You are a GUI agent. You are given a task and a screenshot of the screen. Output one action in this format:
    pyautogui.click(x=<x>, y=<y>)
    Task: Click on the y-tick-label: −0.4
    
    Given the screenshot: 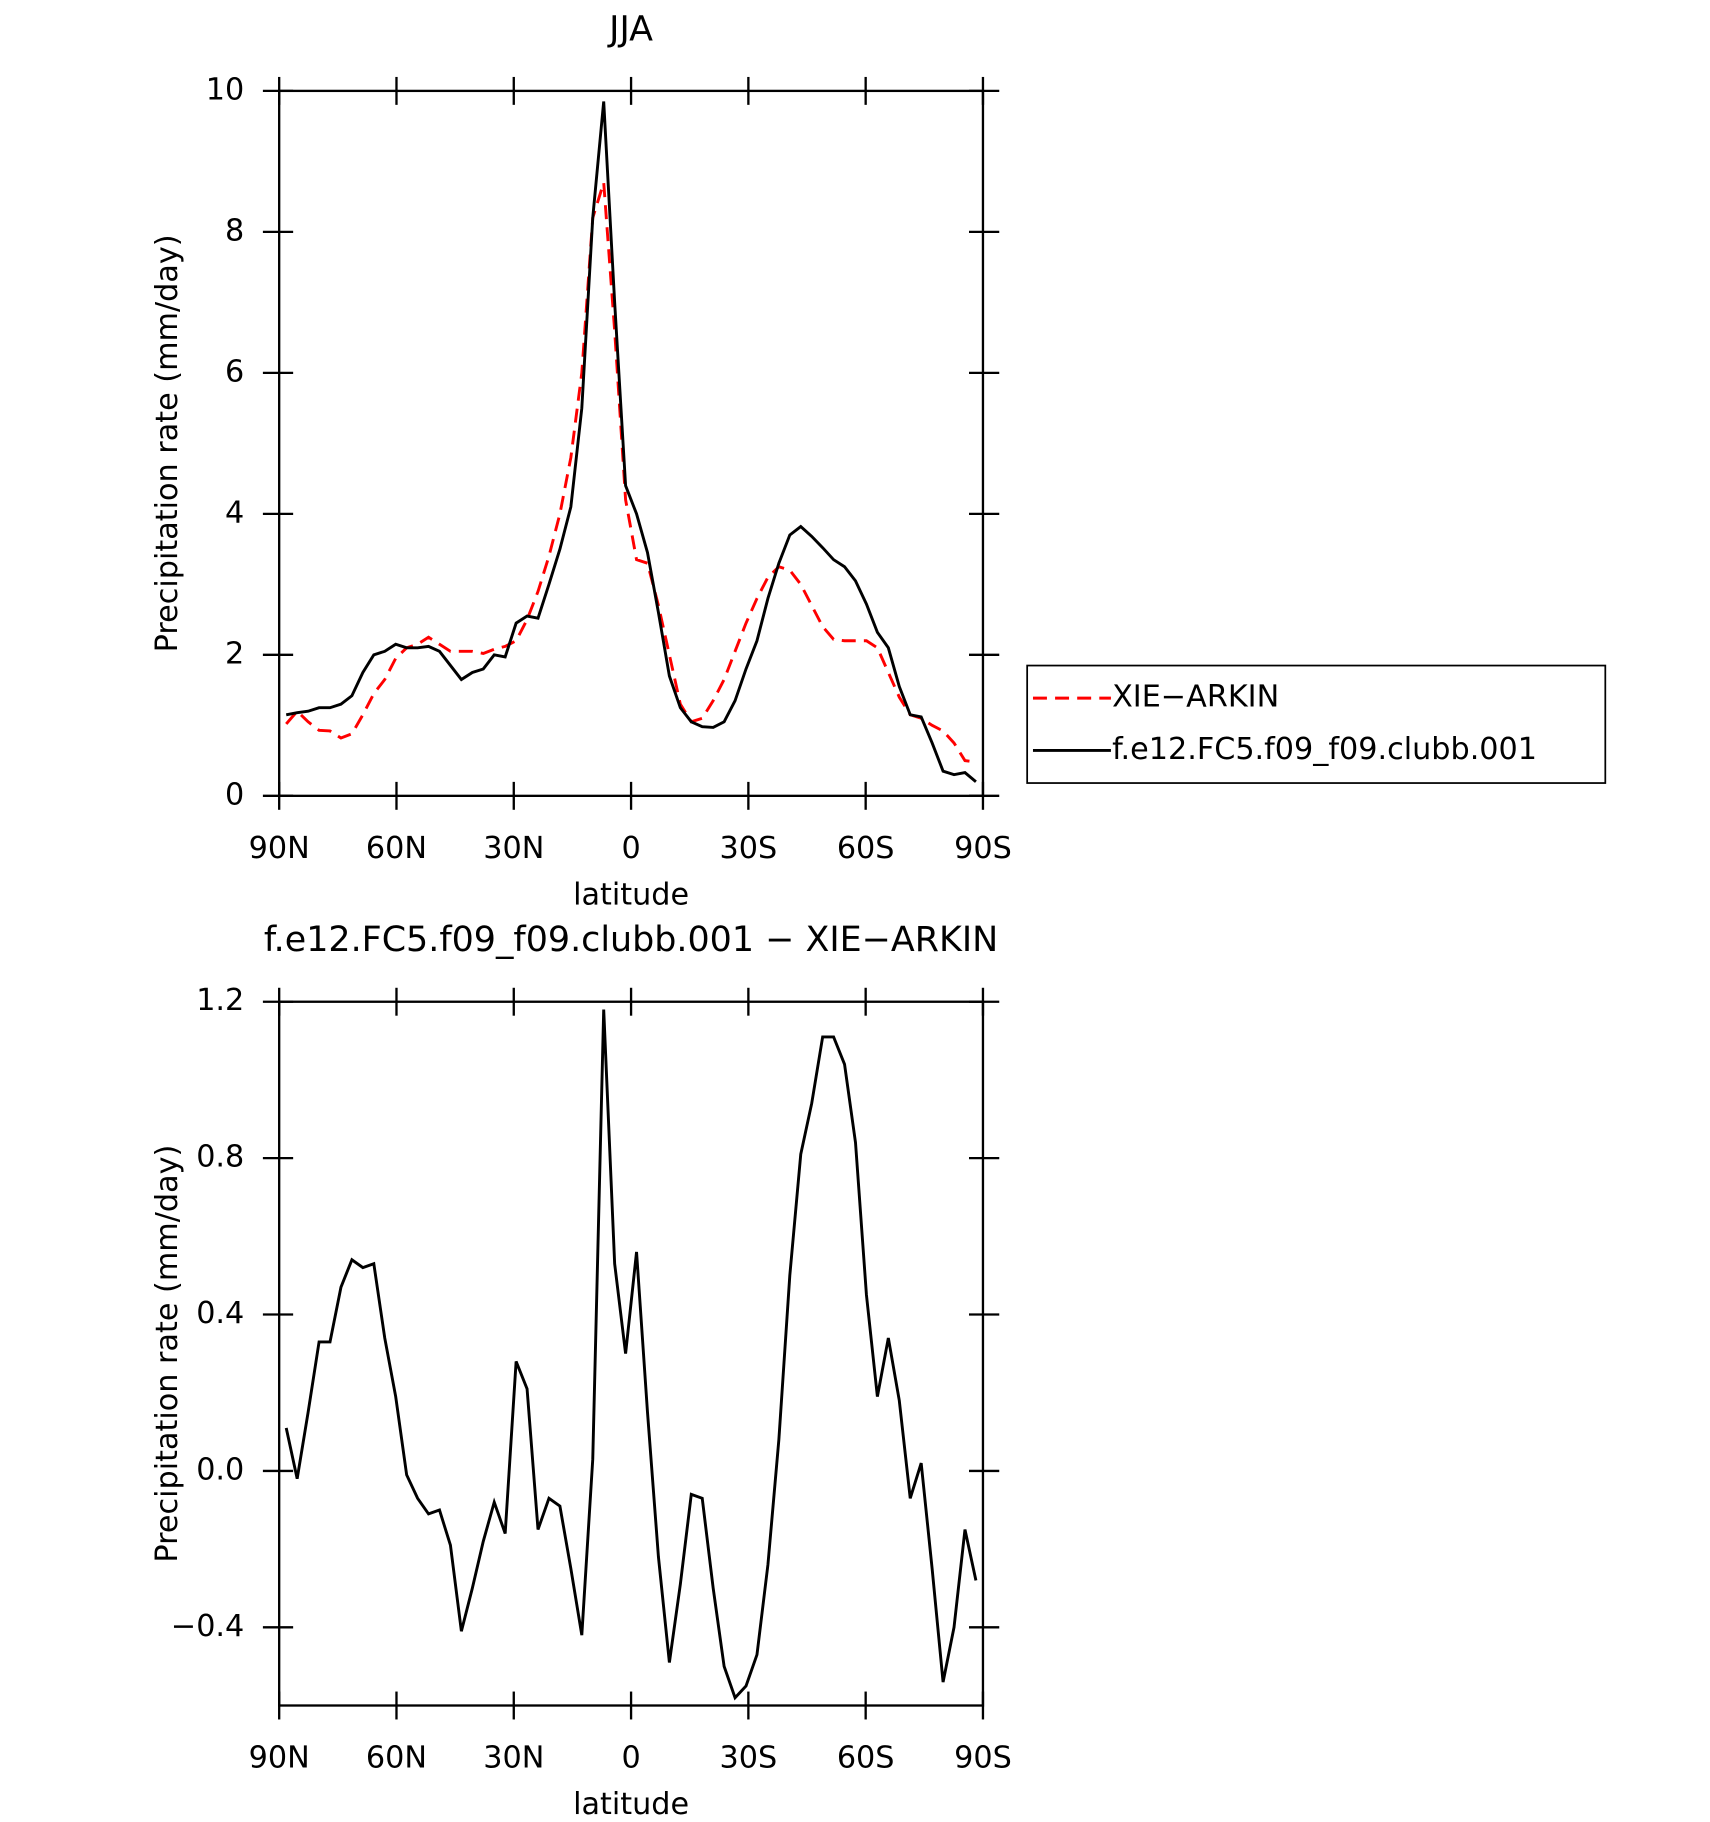 What is the action you would take?
    pyautogui.click(x=207, y=1626)
    